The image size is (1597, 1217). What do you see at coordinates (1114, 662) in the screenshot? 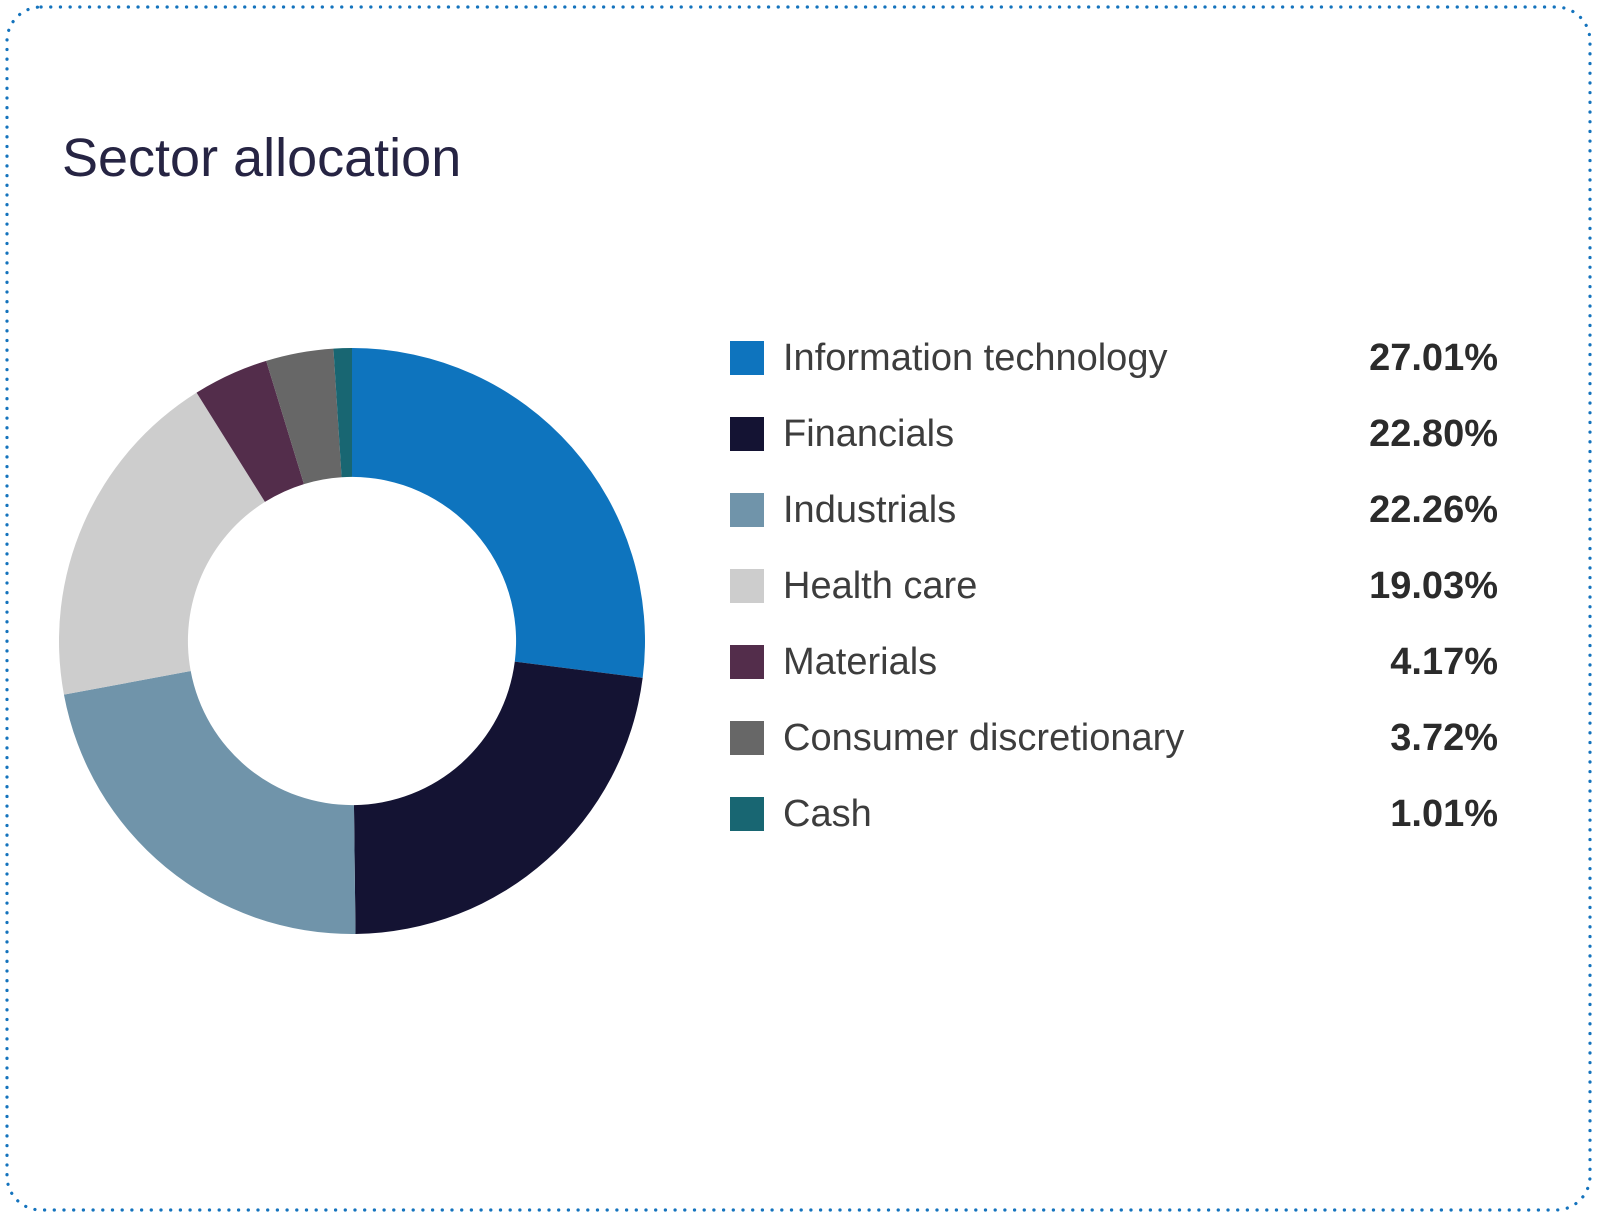
I see `legend-item-materials: Materials 4.17%` at bounding box center [1114, 662].